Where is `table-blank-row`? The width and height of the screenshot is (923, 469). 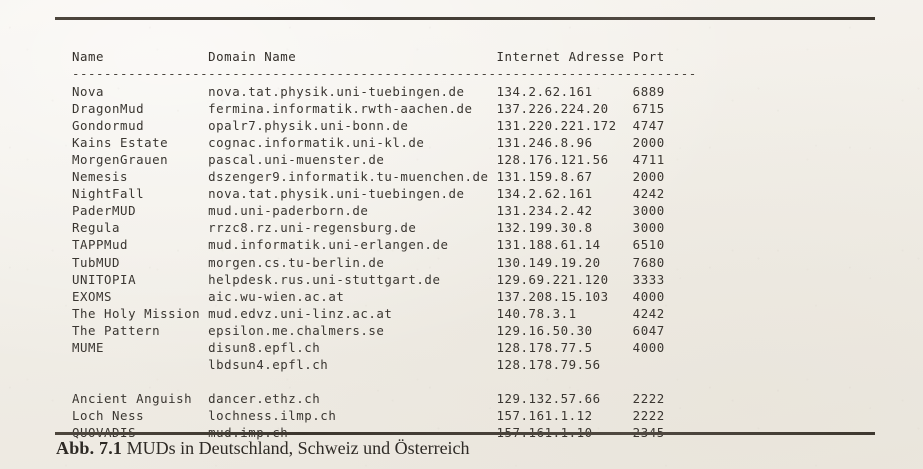 table-blank-row is located at coordinates (384, 381).